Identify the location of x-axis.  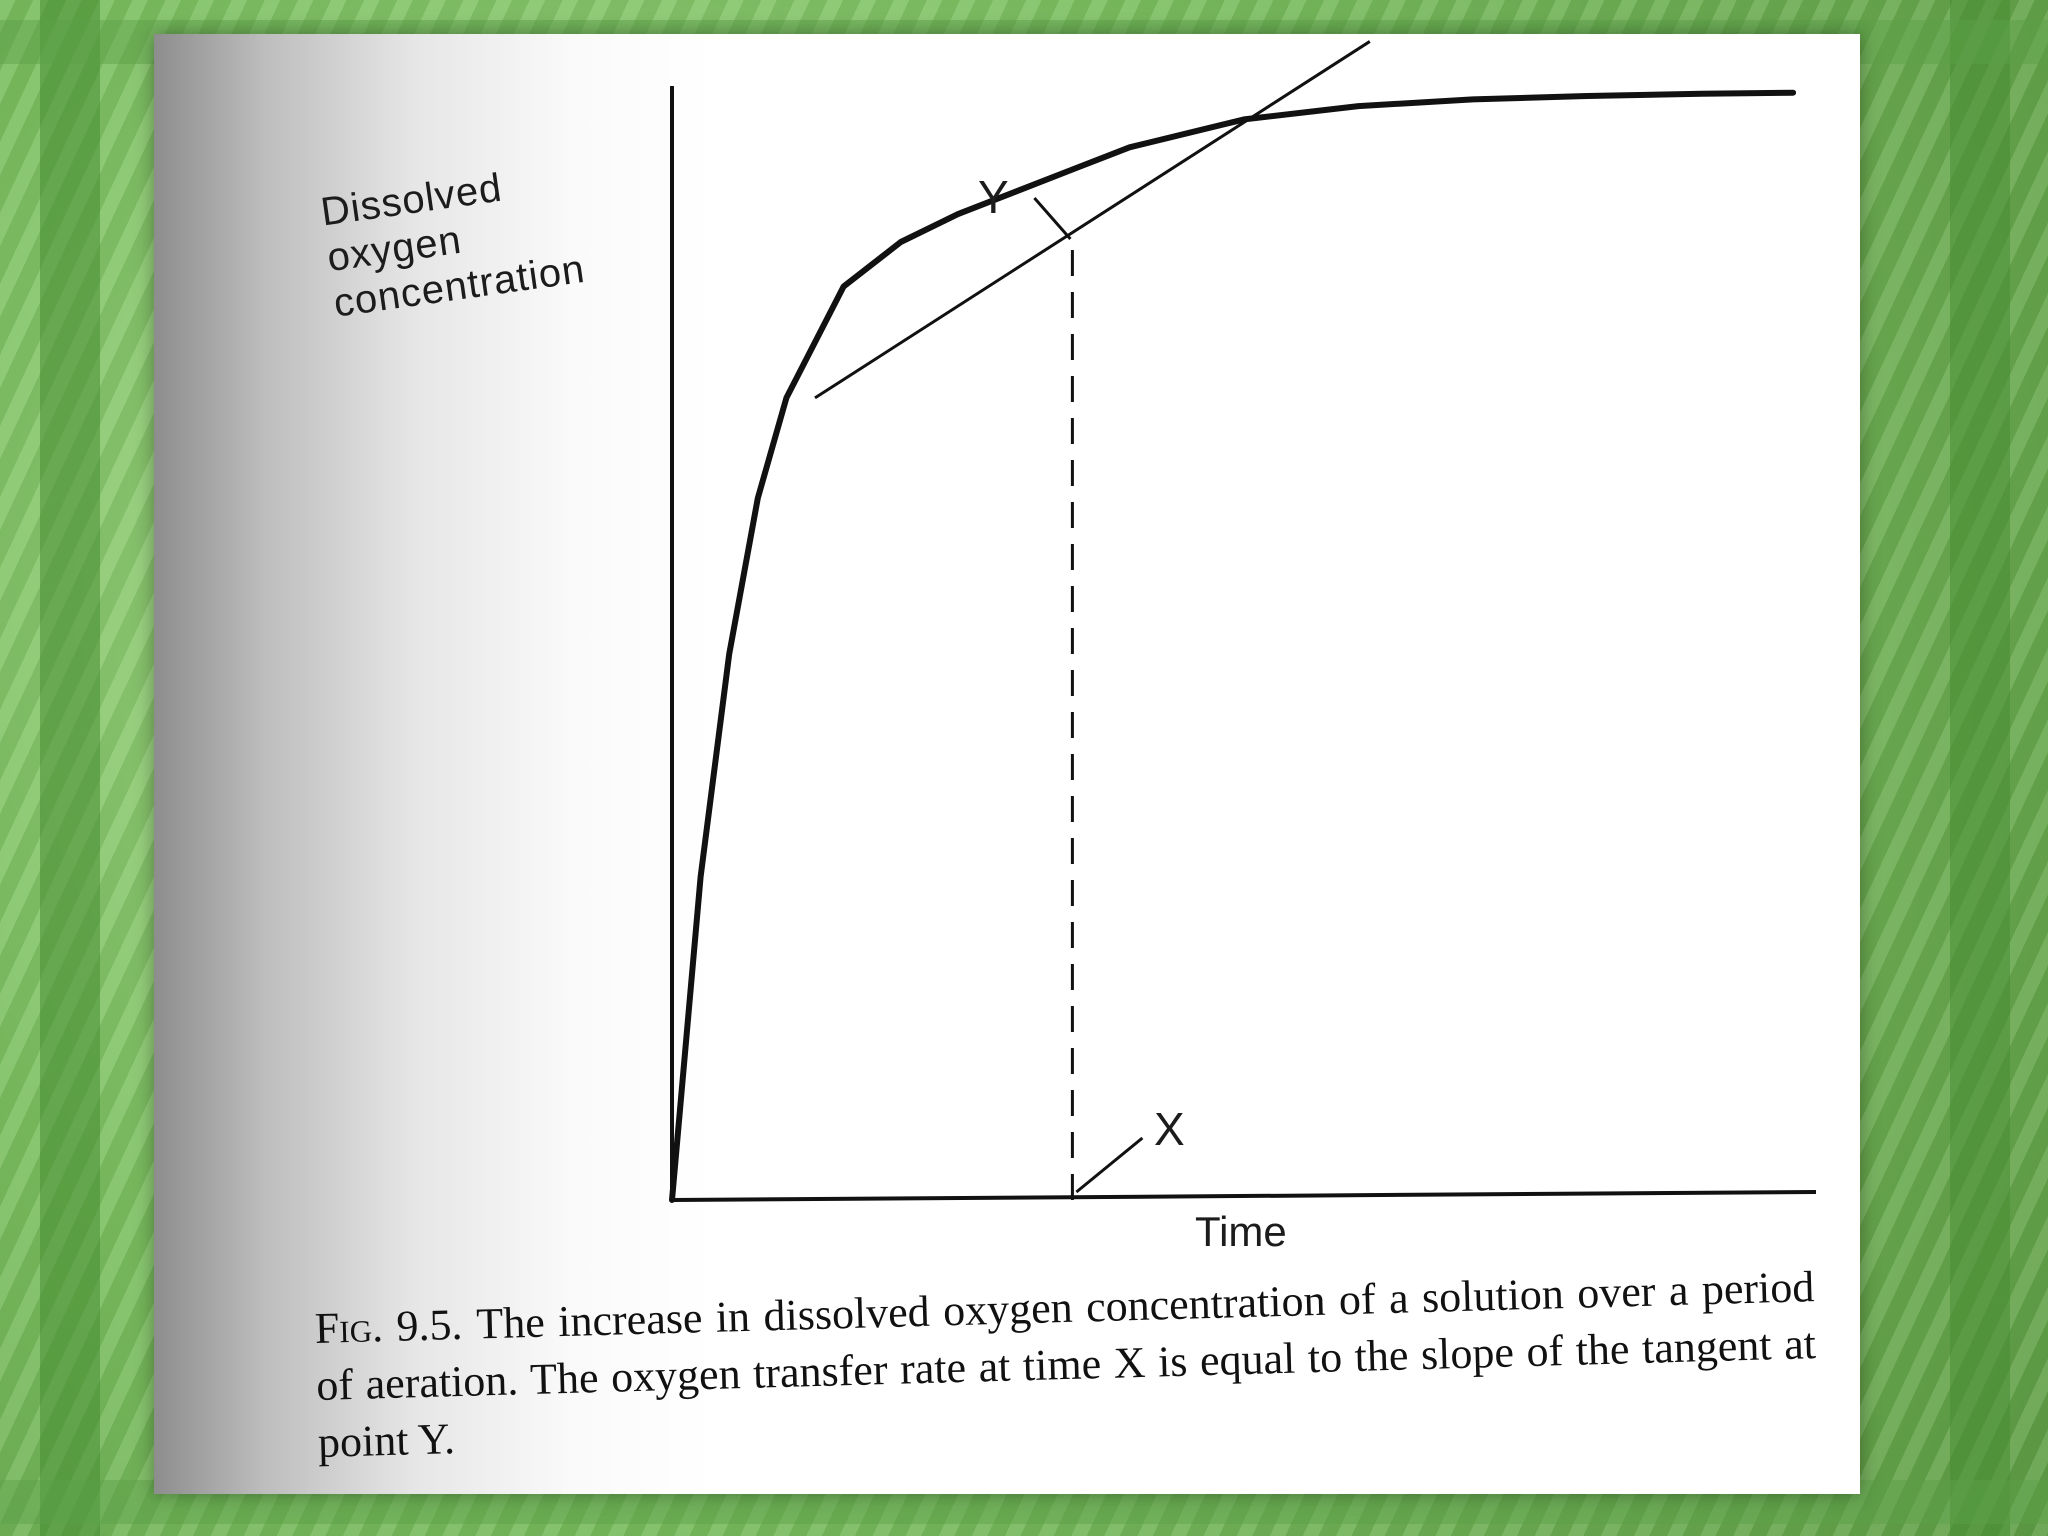
(1244, 1196).